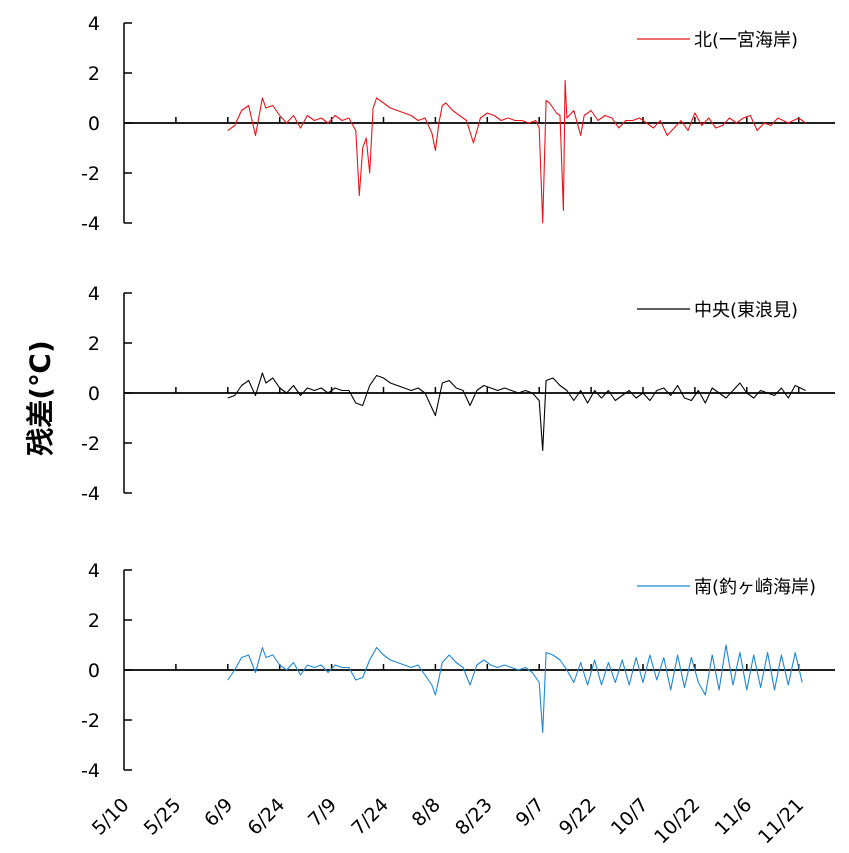 Image resolution: width=849 pixels, height=853 pixels. What do you see at coordinates (734, 817) in the screenshot?
I see `x-tick-label: 11/6` at bounding box center [734, 817].